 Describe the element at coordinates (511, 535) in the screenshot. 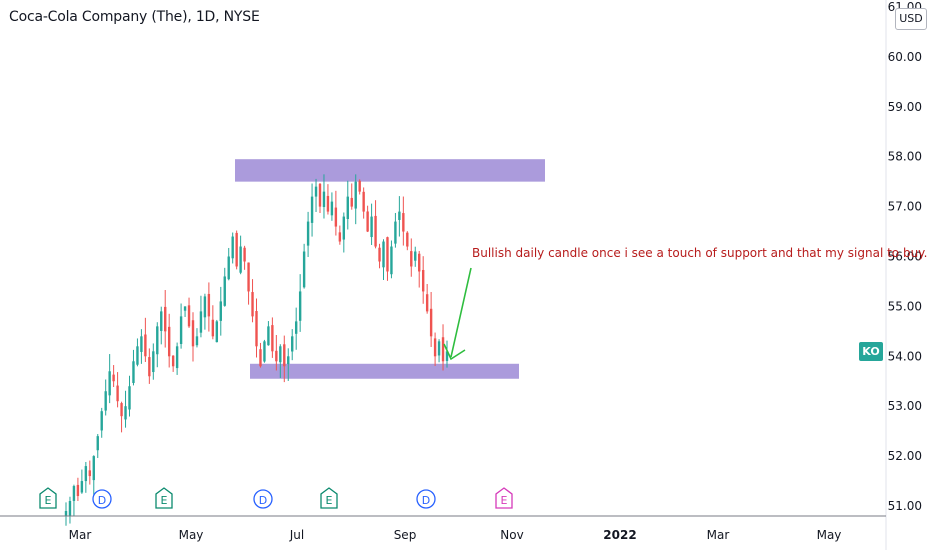

I see `x-tick-label: Nov` at that location.